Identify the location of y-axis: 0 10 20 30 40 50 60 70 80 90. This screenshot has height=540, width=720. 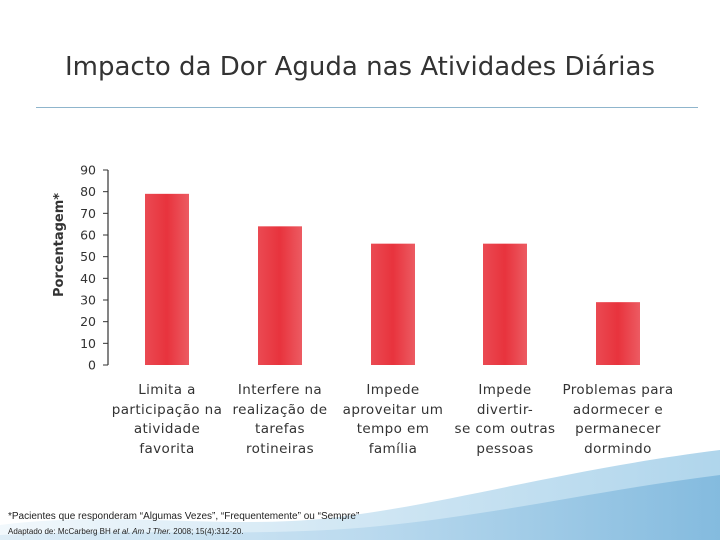
(94, 268).